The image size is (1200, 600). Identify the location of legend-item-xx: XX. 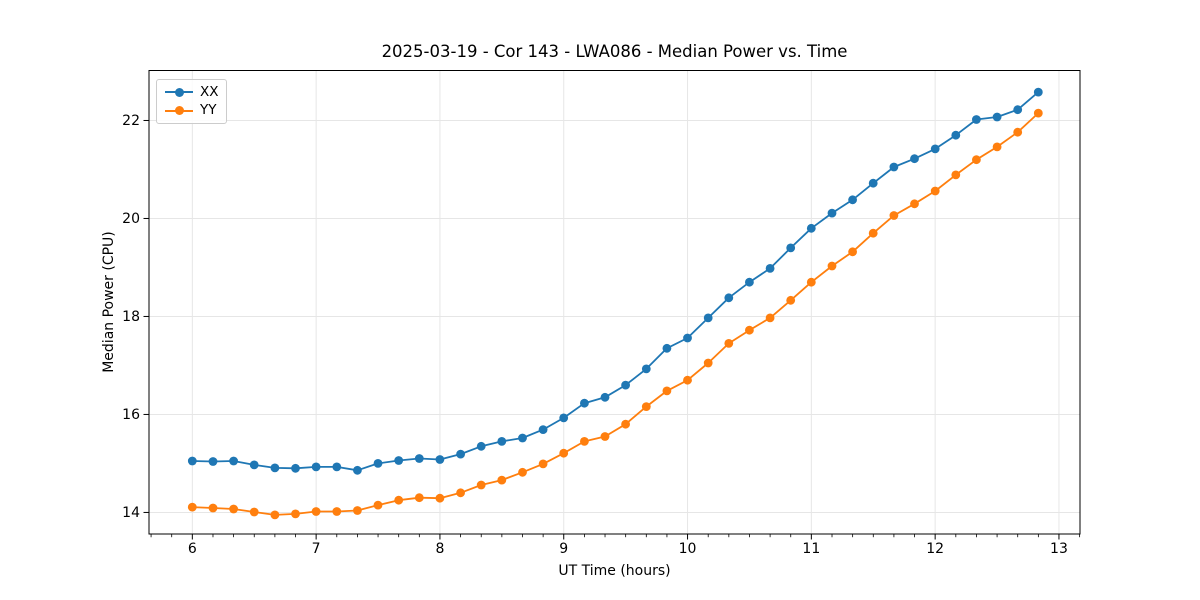
(192, 92).